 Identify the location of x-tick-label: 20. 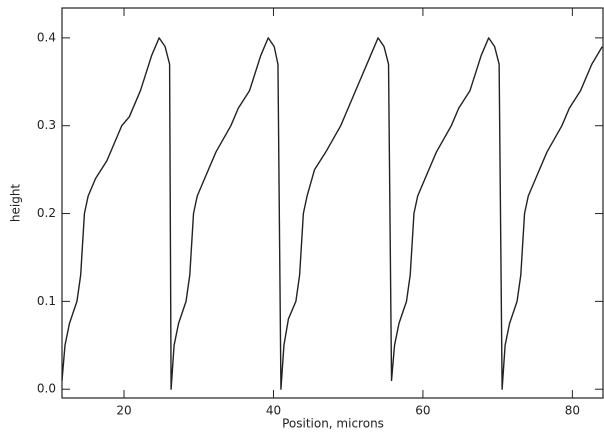
(123, 411).